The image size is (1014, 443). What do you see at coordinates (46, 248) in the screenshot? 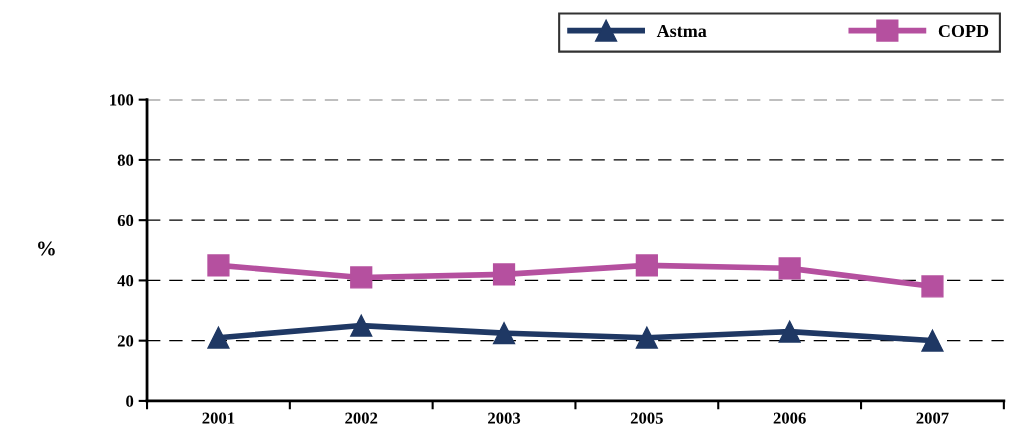
I see `y-axis-title: %` at bounding box center [46, 248].